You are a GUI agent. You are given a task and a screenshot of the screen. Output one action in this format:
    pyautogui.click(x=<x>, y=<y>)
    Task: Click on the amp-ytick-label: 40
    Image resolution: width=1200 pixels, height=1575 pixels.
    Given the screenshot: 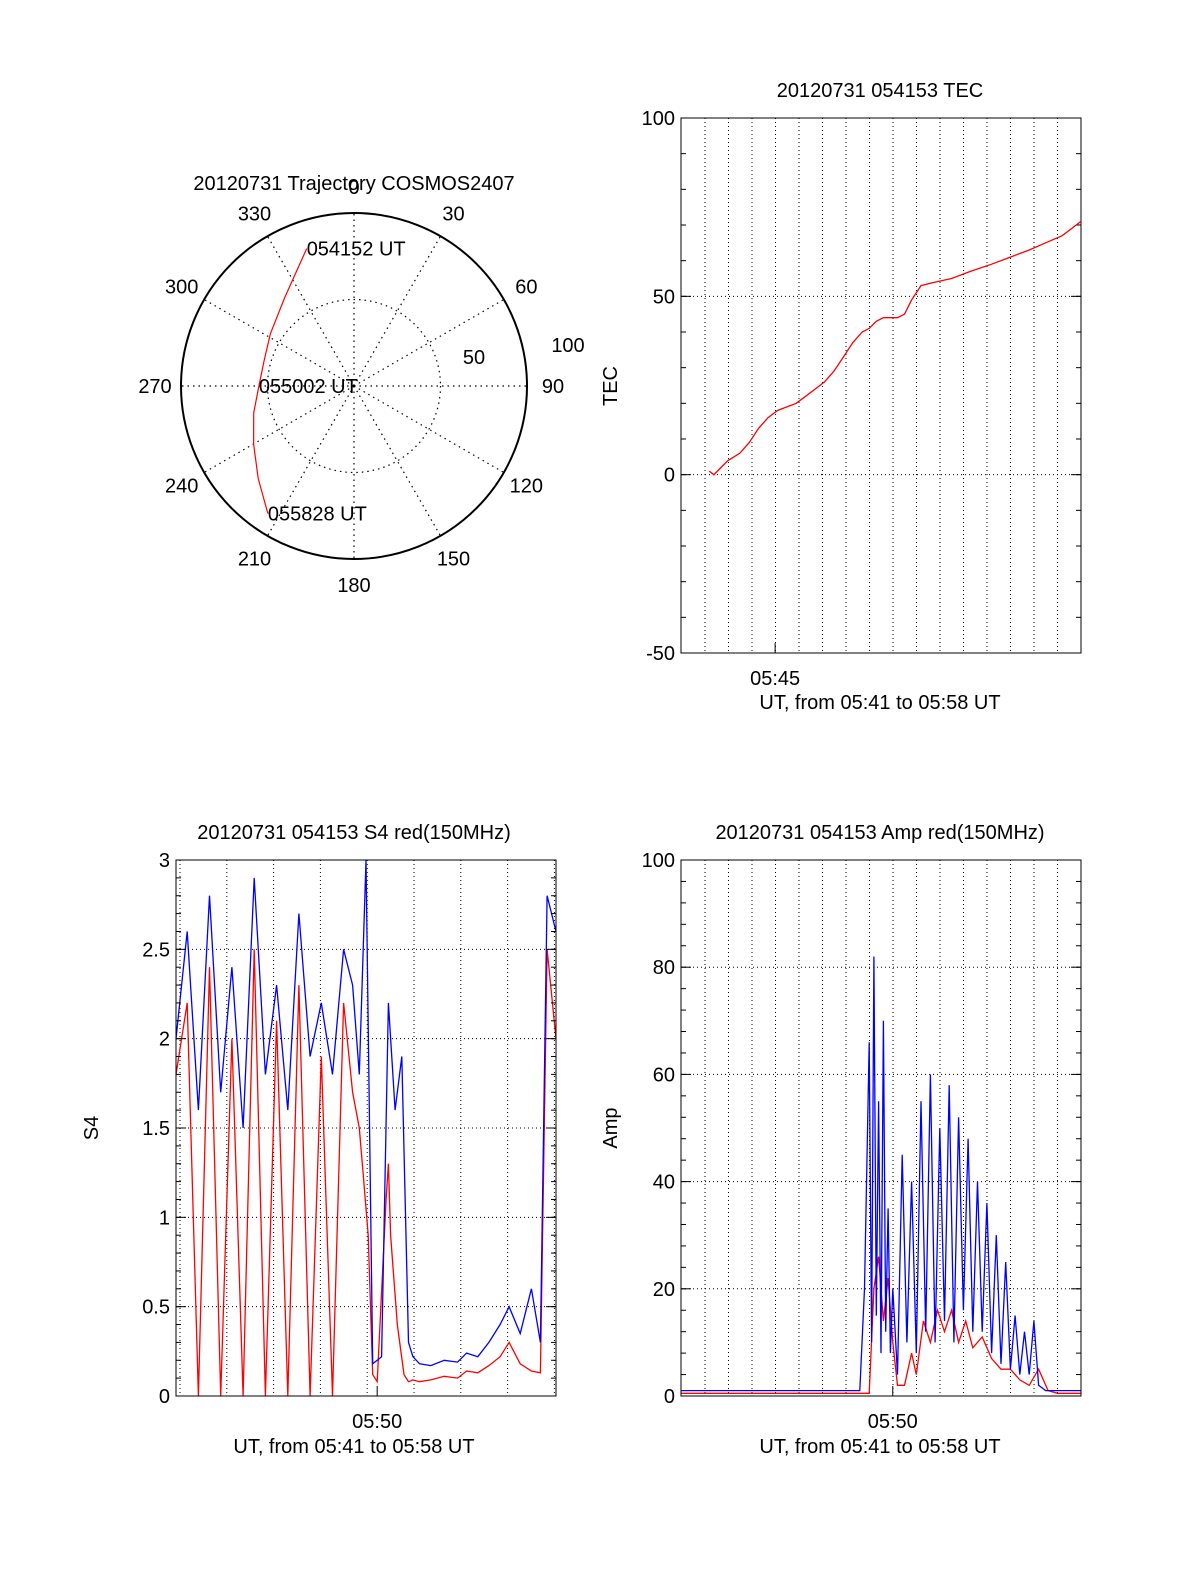 What is the action you would take?
    pyautogui.click(x=664, y=1183)
    